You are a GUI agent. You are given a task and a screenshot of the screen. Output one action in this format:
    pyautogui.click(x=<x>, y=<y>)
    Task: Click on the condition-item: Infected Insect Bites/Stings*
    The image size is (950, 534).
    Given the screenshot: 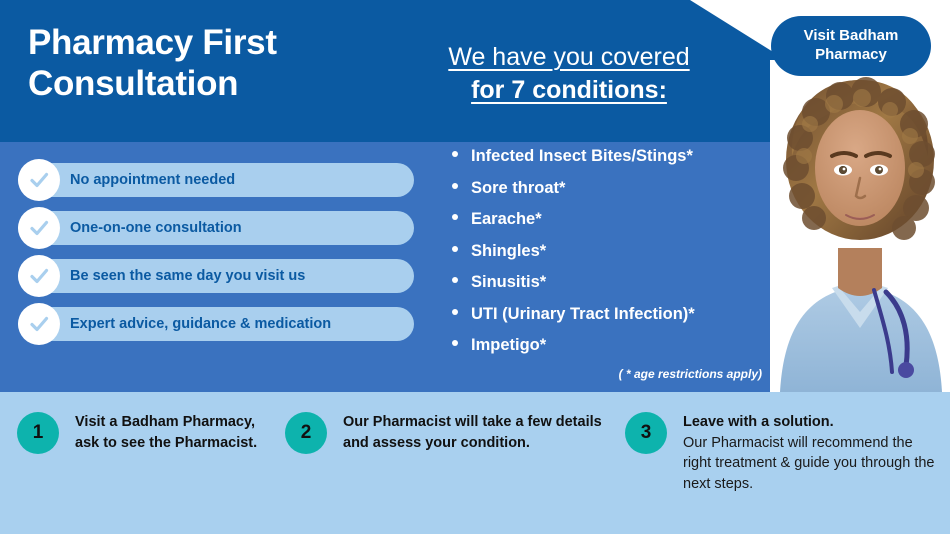 What is the action you would take?
    pyautogui.click(x=617, y=156)
    